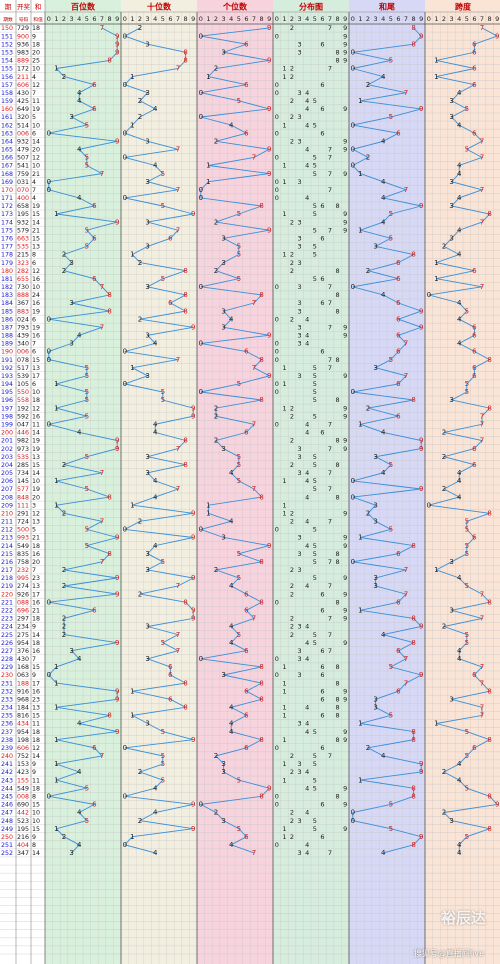 This screenshot has width=500, height=964. What do you see at coordinates (23, 53) in the screenshot?
I see `draw-number: 983` at bounding box center [23, 53].